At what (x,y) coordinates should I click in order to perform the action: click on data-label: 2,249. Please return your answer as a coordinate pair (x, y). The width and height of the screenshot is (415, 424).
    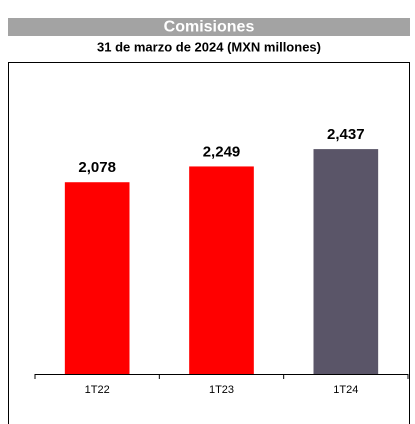
    Looking at the image, I should click on (222, 151).